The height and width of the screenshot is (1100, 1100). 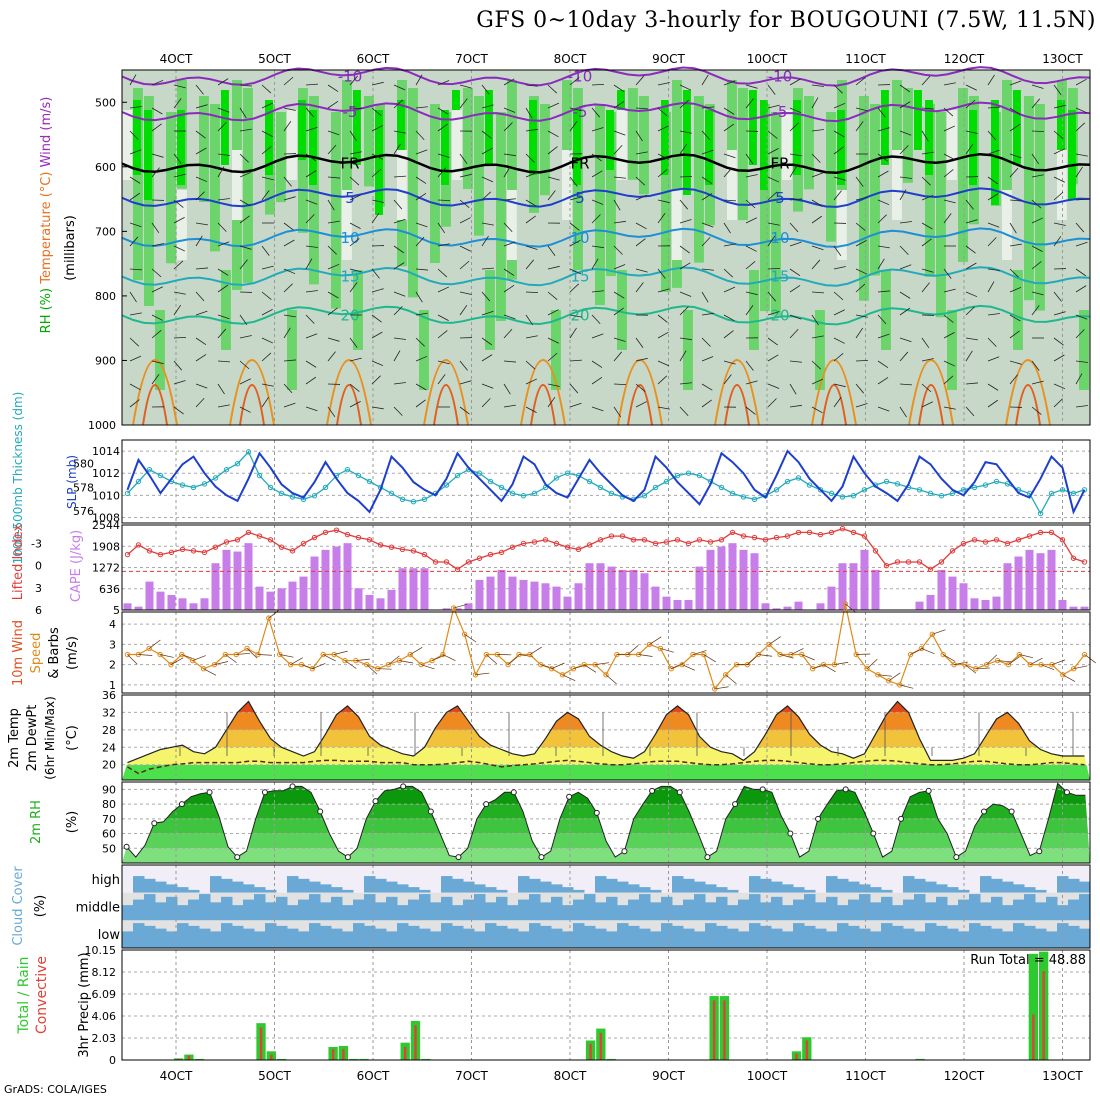 What do you see at coordinates (105, 231) in the screenshot?
I see `pressure-tick: 700` at bounding box center [105, 231].